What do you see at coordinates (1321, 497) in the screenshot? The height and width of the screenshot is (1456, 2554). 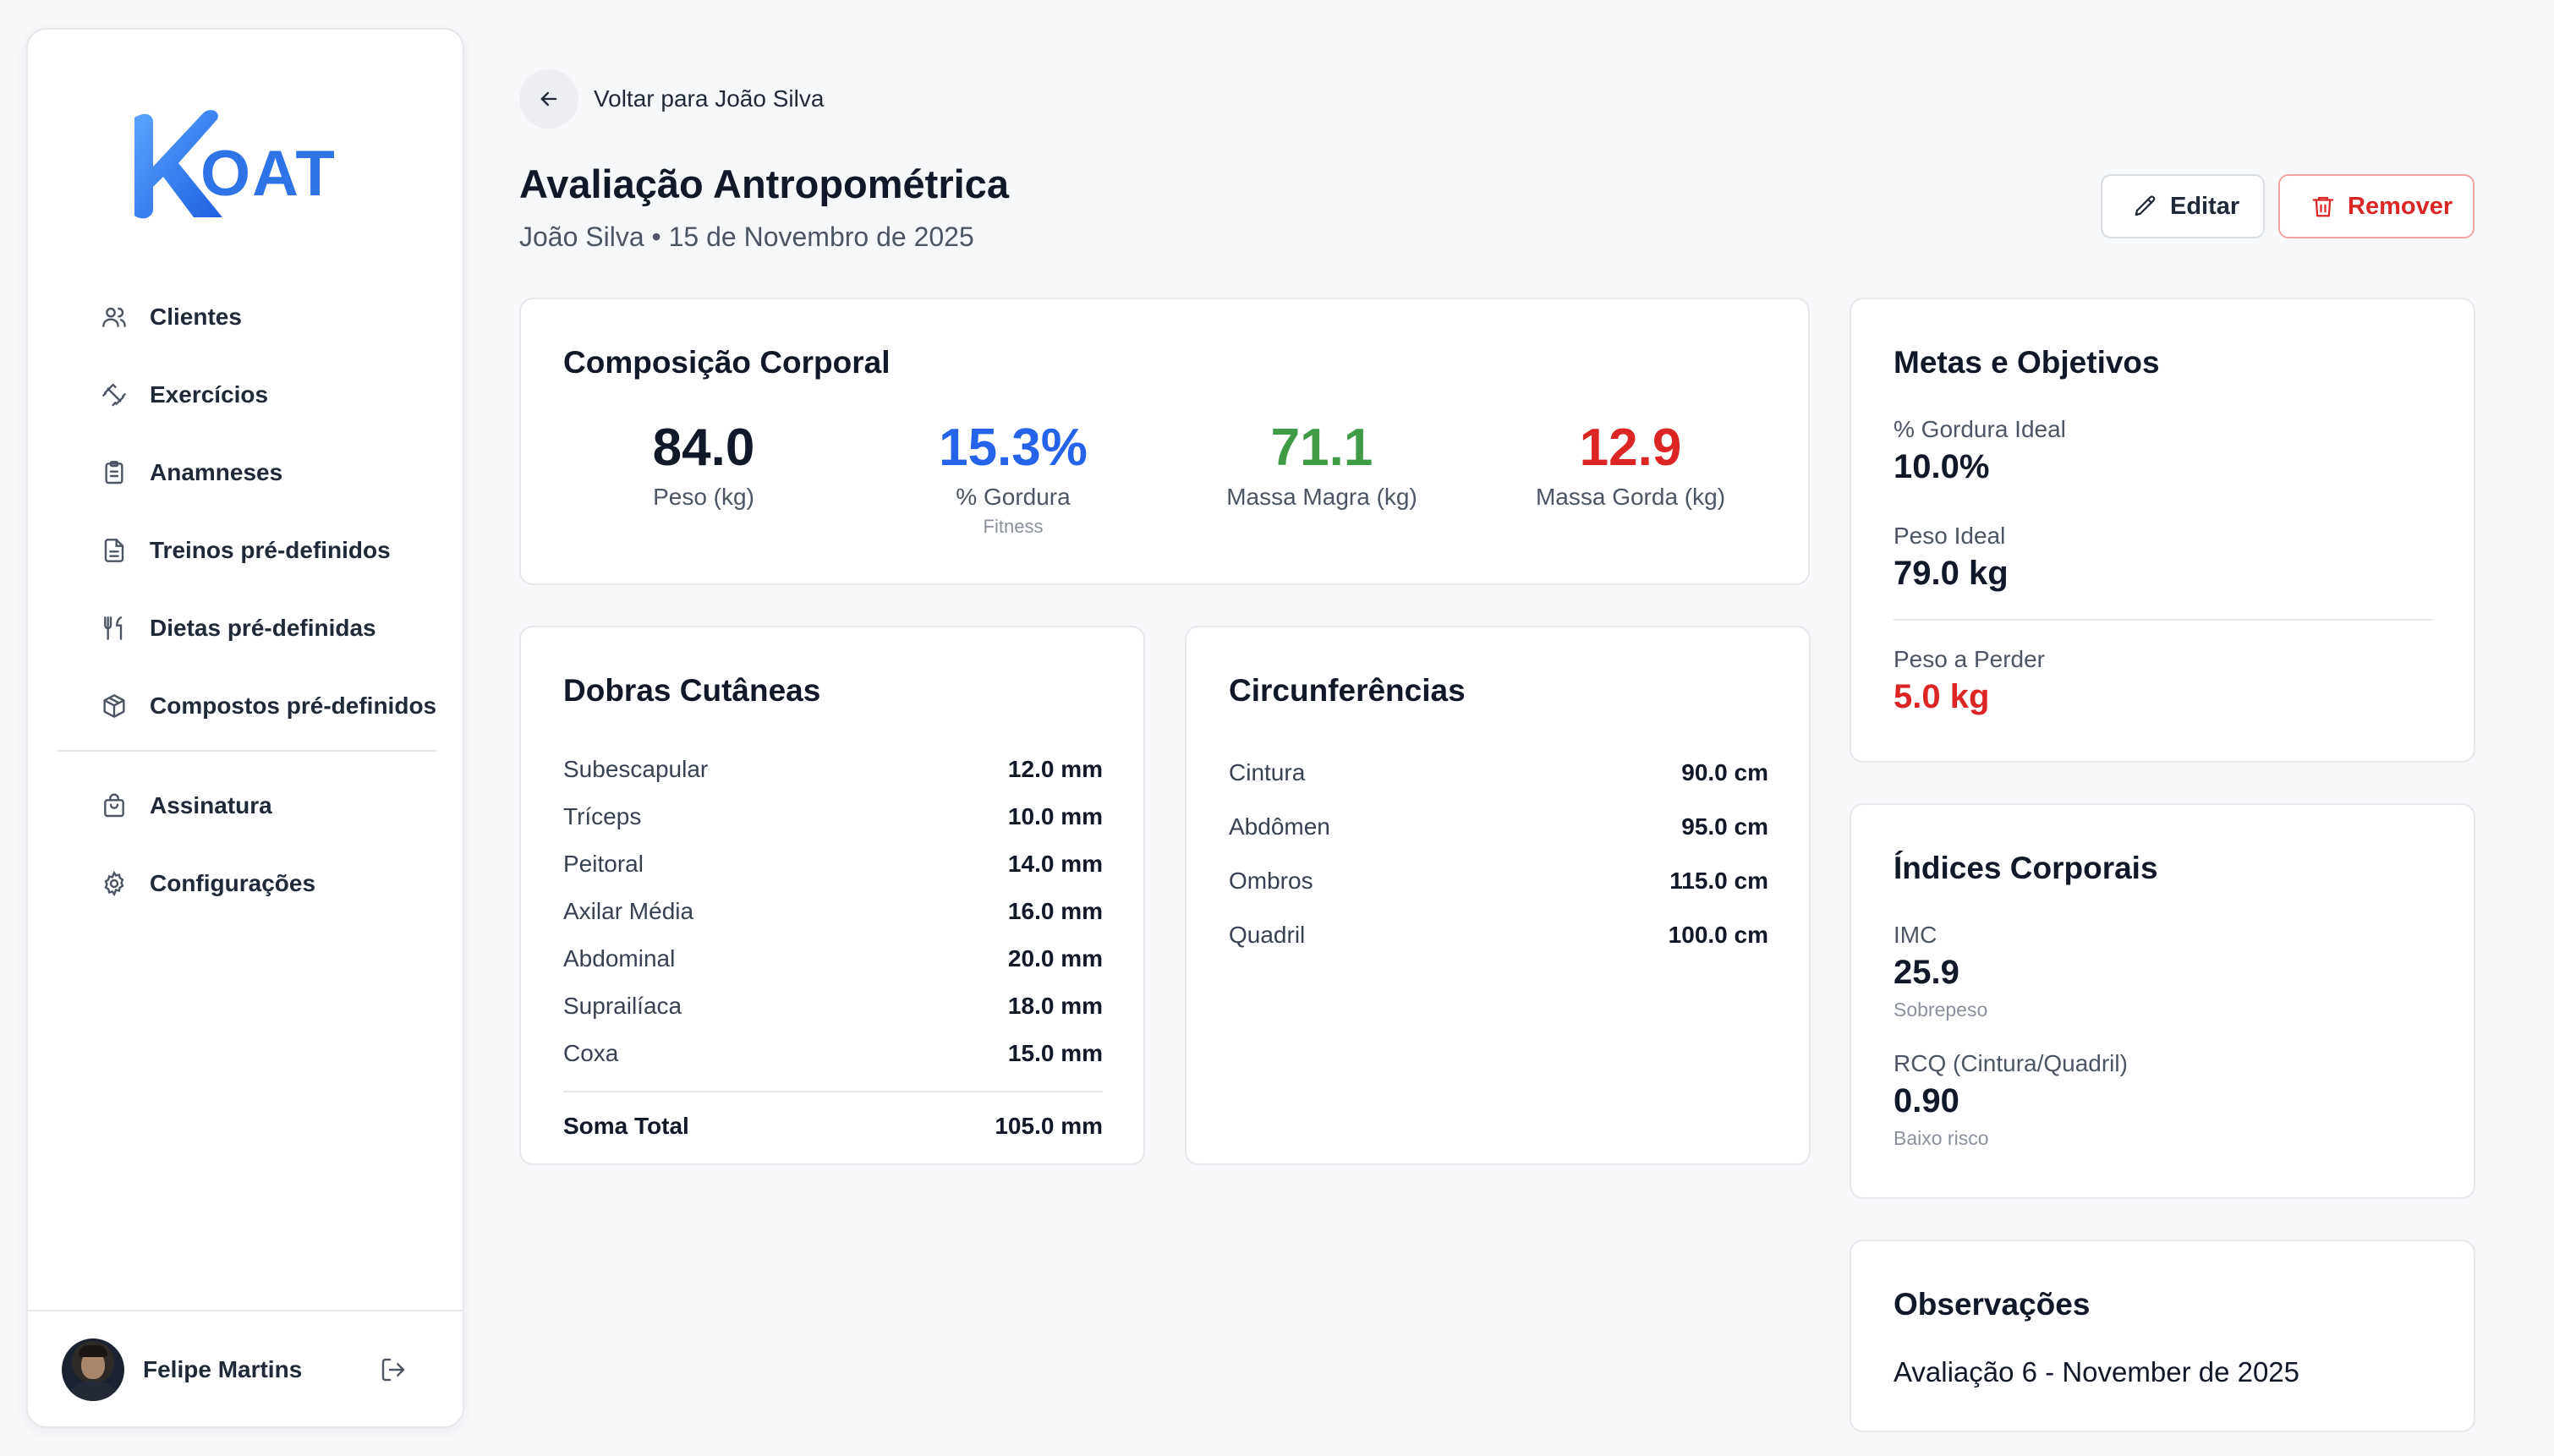 I see `stat-label: Massa Magra (kg)` at bounding box center [1321, 497].